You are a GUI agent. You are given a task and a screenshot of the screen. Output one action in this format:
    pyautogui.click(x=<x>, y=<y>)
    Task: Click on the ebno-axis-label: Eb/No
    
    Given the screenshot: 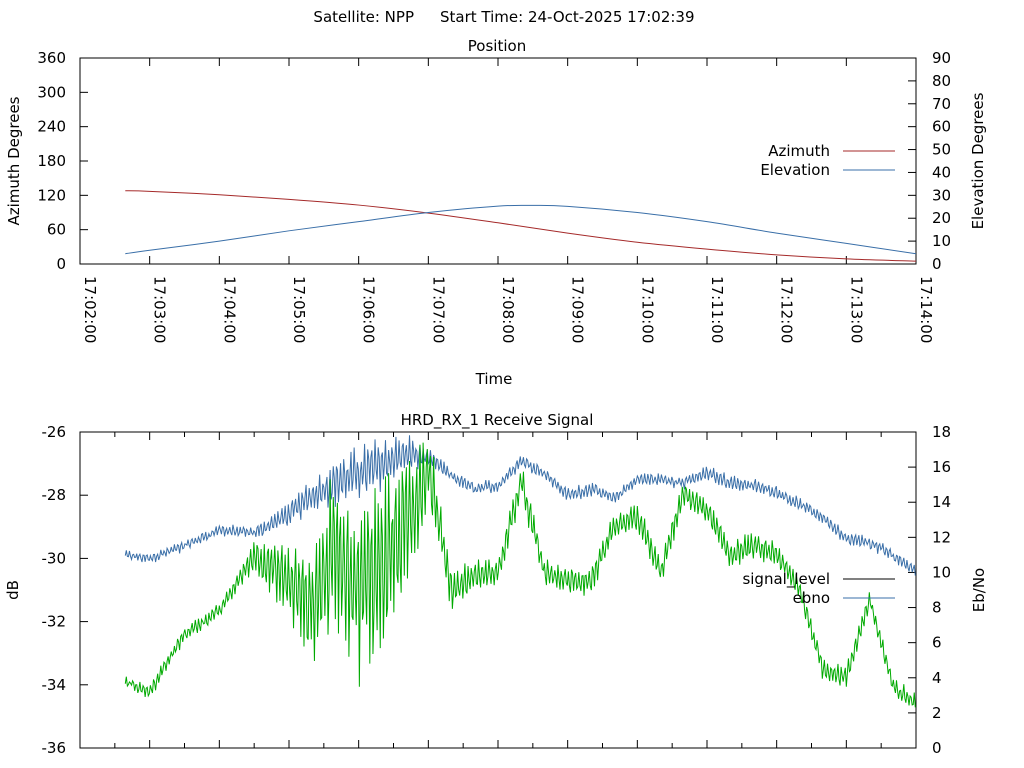 What is the action you would take?
    pyautogui.click(x=979, y=590)
    